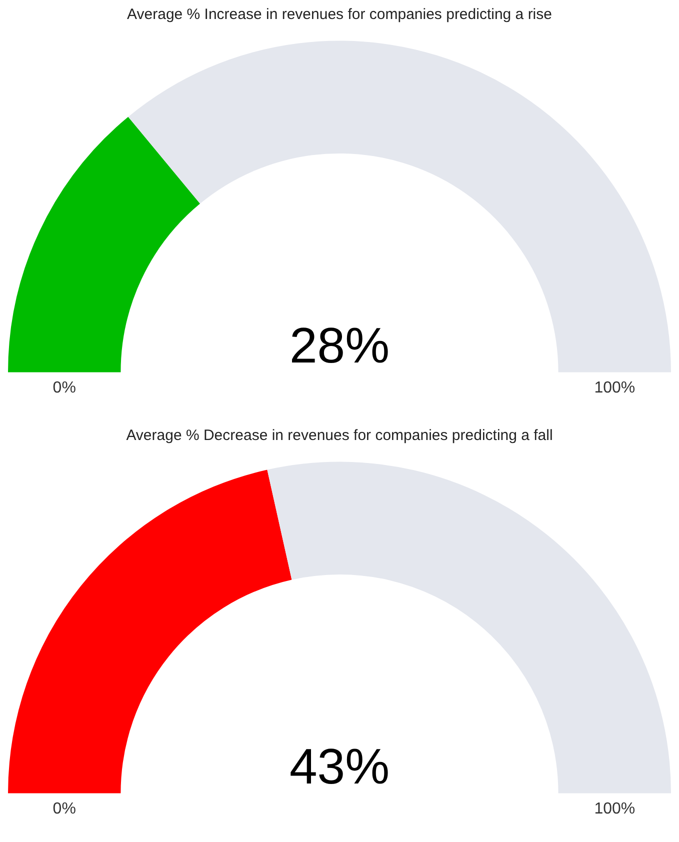  Describe the element at coordinates (339, 435) in the screenshot. I see `chart-title: Average % Decrease in revenues for companies predicting a fall` at that location.